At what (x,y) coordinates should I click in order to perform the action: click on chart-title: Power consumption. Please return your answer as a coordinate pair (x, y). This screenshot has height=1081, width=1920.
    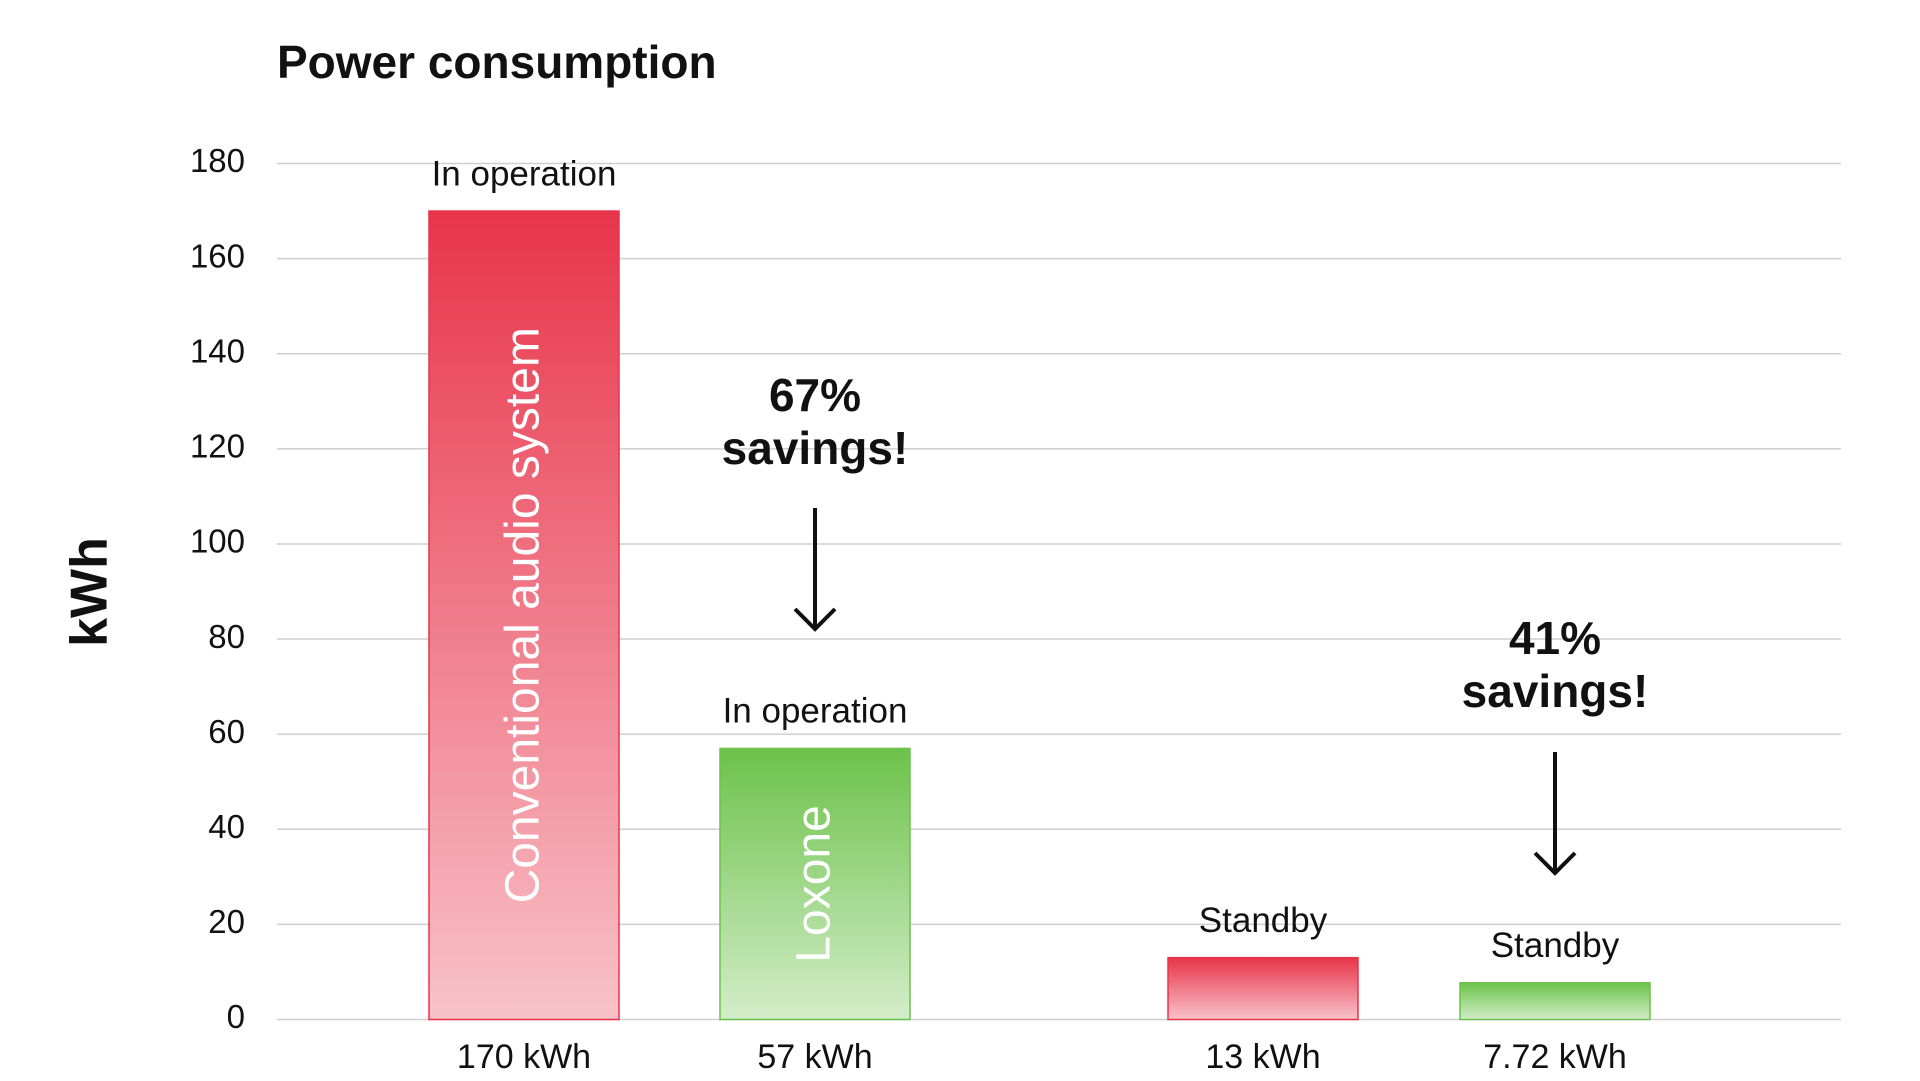
    Looking at the image, I should click on (497, 62).